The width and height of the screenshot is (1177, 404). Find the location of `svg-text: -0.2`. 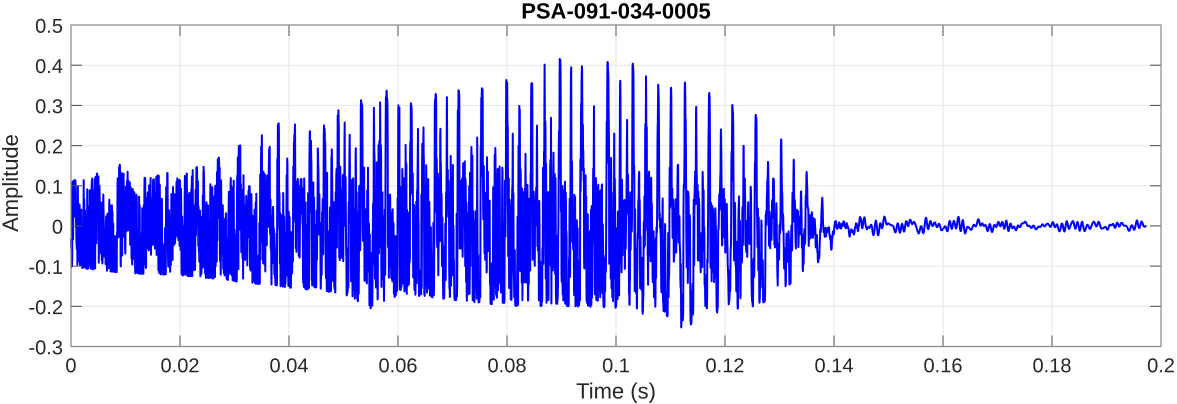

svg-text: -0.2 is located at coordinates (46, 308).